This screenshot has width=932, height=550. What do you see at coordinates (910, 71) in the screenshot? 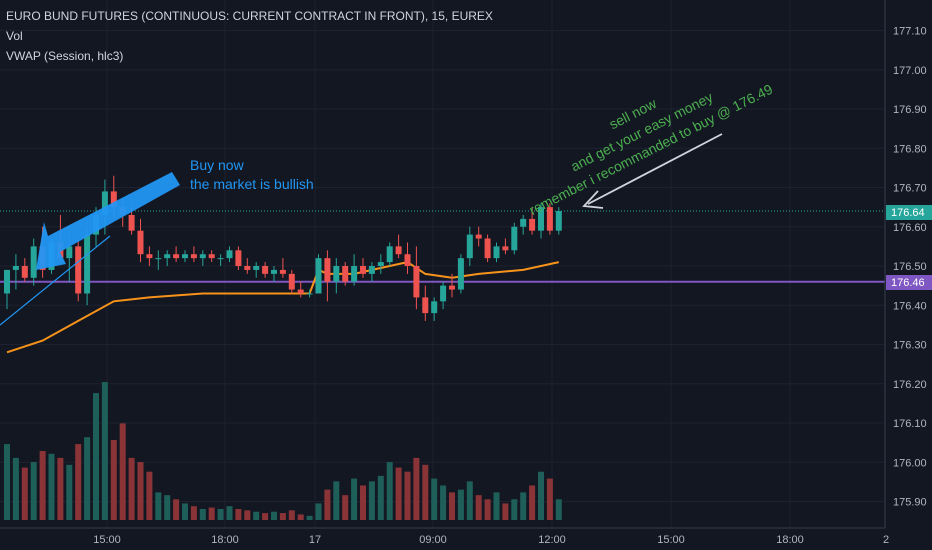
I see `price-tick-label: 177.00` at bounding box center [910, 71].